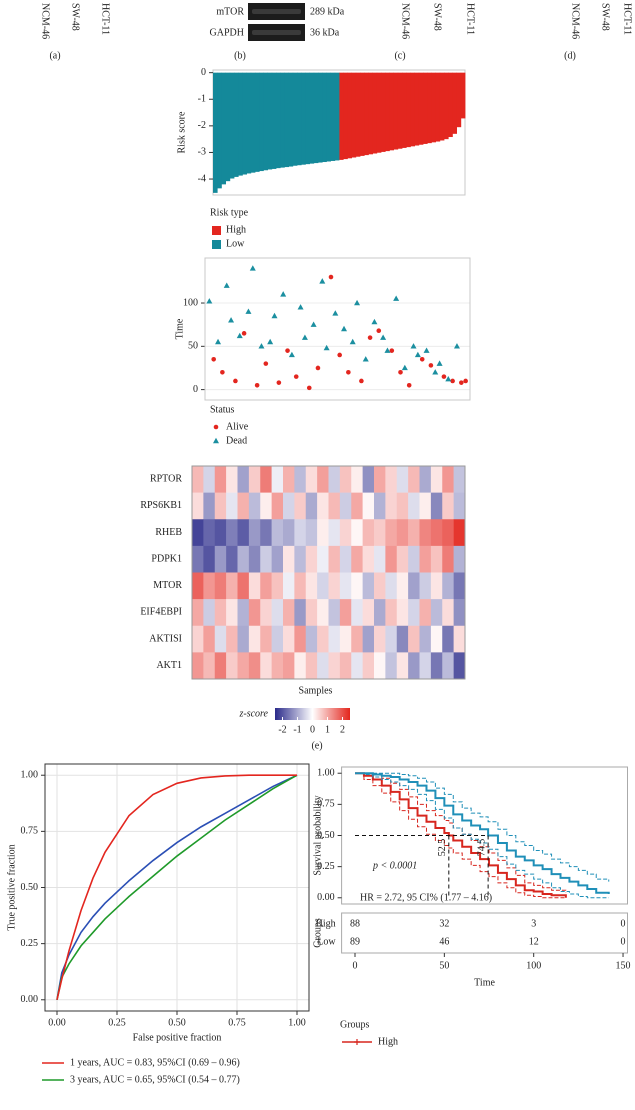  Describe the element at coordinates (316, 690) in the screenshot. I see `x-axis-label: Samples` at that location.